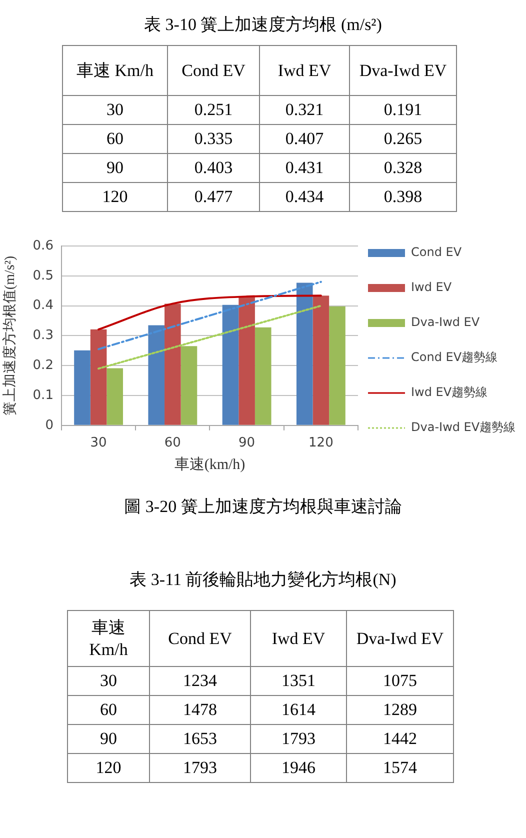 The image size is (526, 838). What do you see at coordinates (214, 139) in the screenshot?
I see `data-label: 0.335` at bounding box center [214, 139].